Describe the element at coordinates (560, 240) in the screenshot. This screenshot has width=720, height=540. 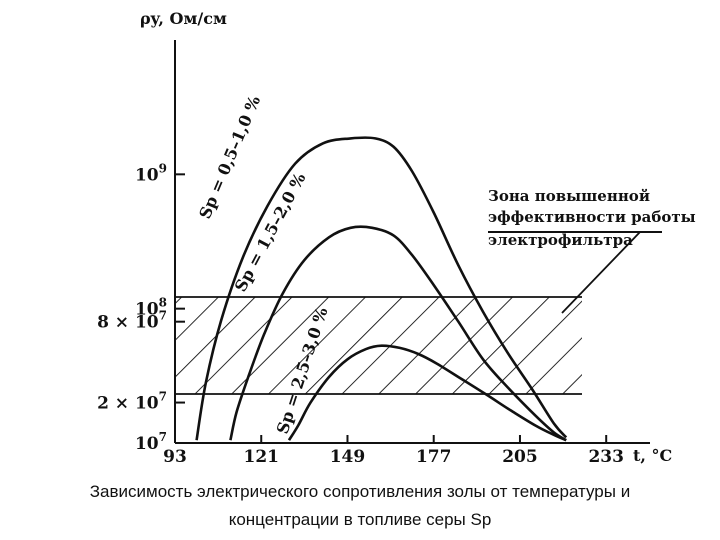
I see `annotation-line-3: электрофильтра` at that location.